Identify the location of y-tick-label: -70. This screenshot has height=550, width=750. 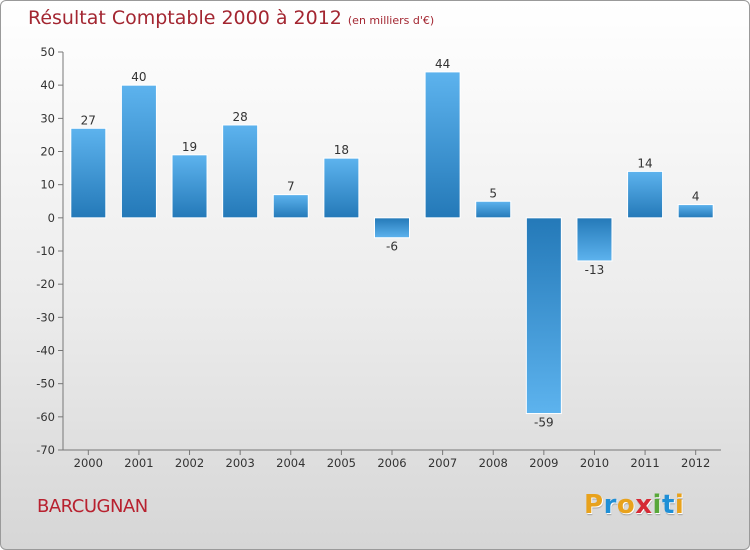
(45, 450).